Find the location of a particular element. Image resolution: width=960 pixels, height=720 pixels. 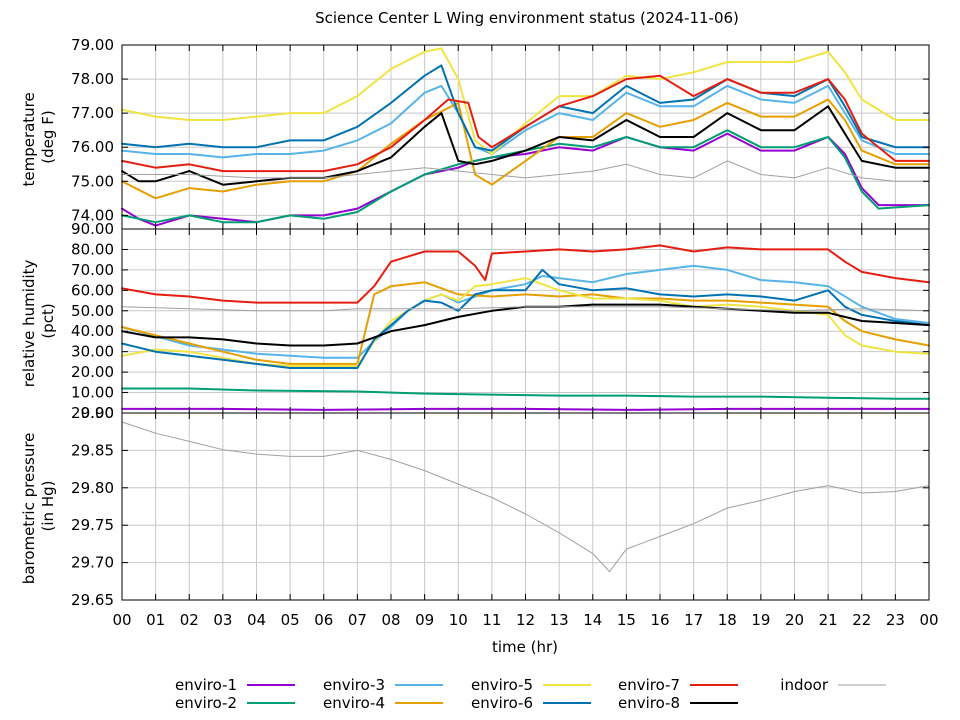

x-tick-label: 13 is located at coordinates (559, 620).